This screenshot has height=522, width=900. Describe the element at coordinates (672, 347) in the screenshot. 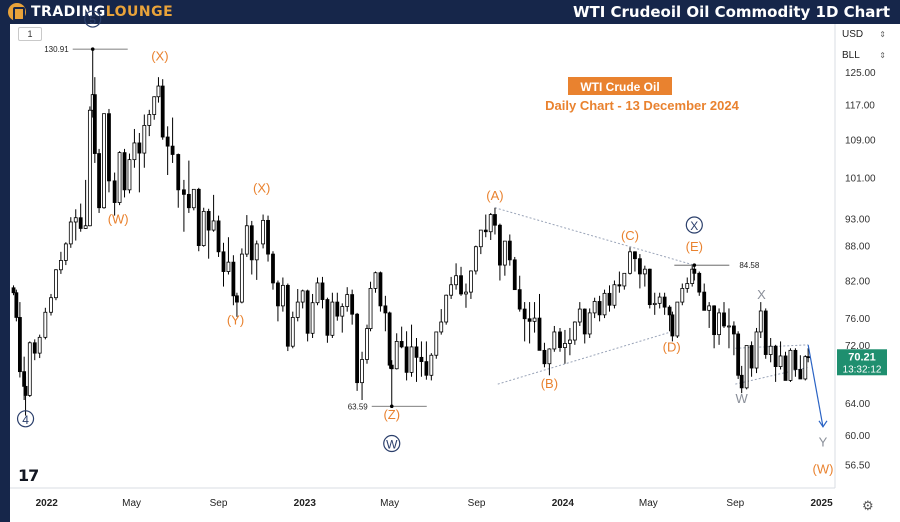

I see `wave-label: (D)` at that location.